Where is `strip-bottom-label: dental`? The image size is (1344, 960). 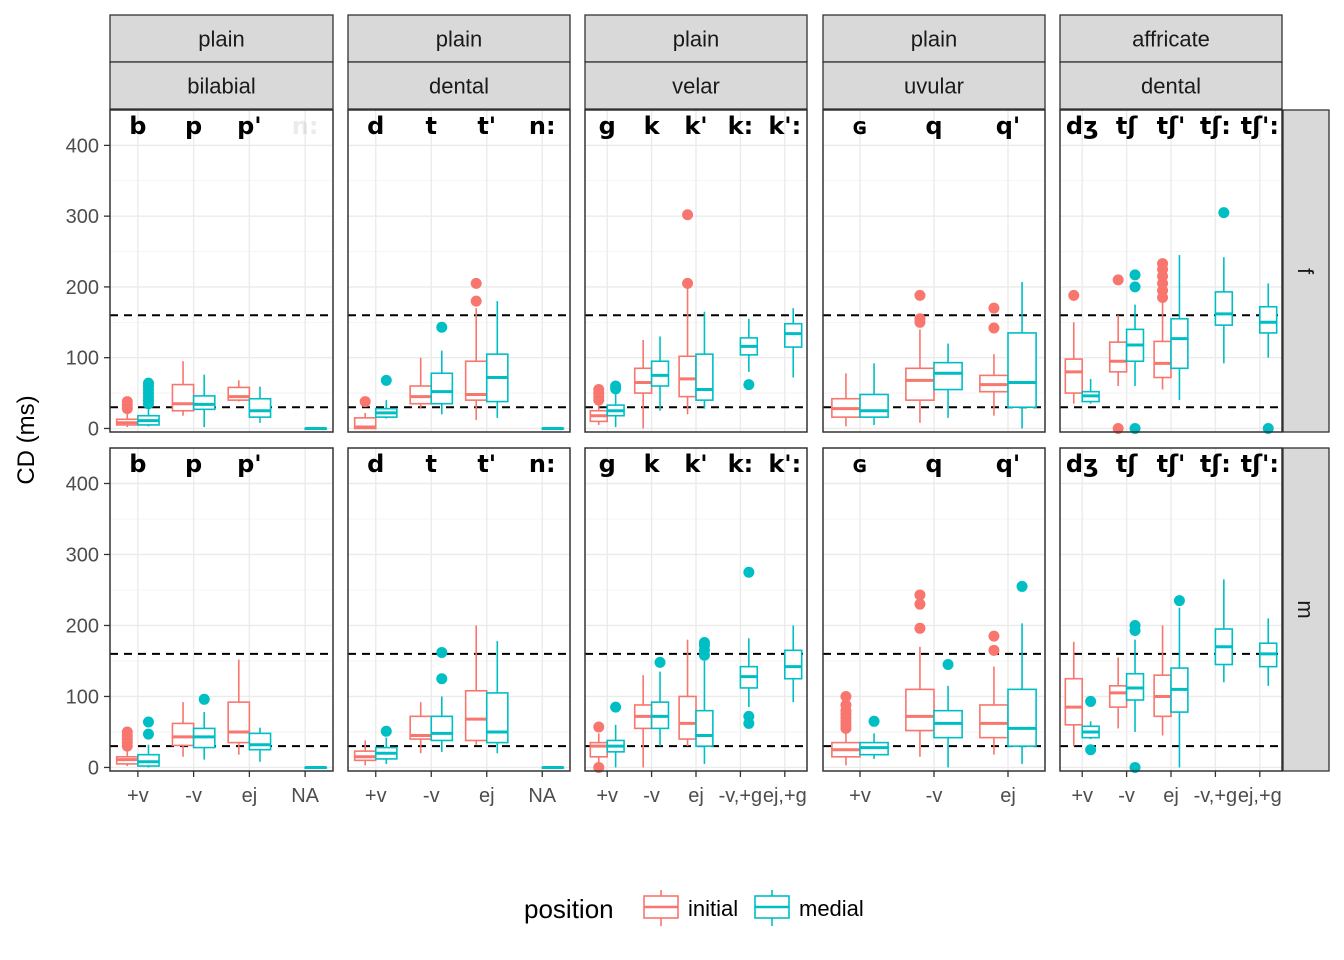
strip-bottom-label: dental is located at coordinates (459, 86).